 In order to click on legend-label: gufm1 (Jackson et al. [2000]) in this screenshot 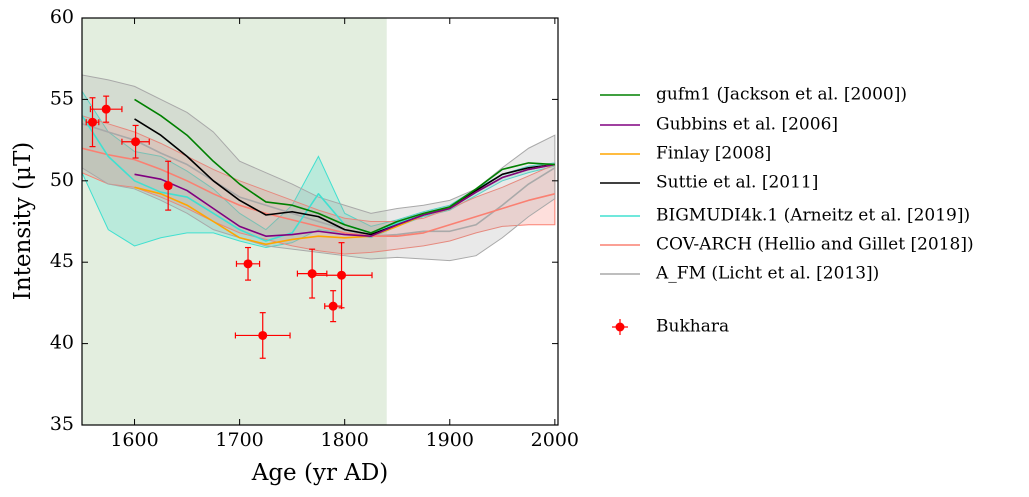, I will do `click(781, 95)`.